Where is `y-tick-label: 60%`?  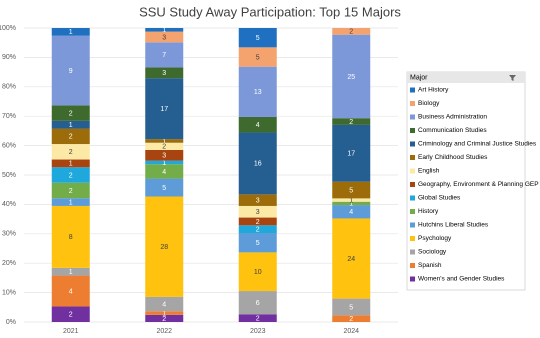
y-tick-label: 60% is located at coordinates (9, 145).